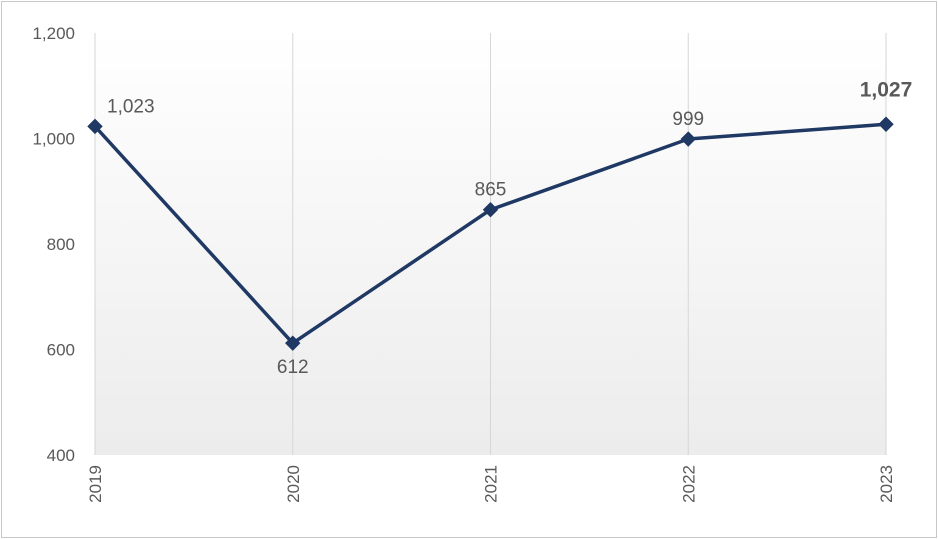 The image size is (938, 539). I want to click on x-axis: 2019 2020 2021 2022 2023, so click(491, 484).